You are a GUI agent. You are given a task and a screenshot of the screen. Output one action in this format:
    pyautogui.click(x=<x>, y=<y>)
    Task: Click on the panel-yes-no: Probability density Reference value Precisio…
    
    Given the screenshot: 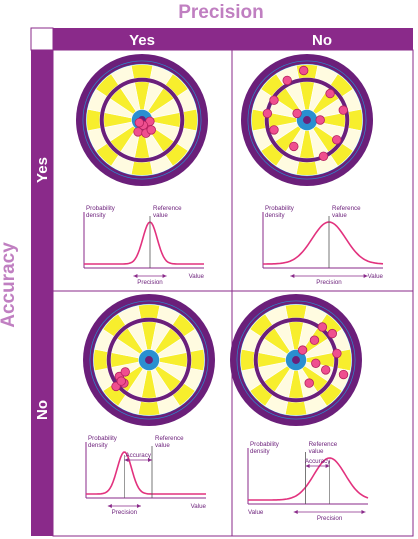 What is the action you would take?
    pyautogui.click(x=149, y=405)
    